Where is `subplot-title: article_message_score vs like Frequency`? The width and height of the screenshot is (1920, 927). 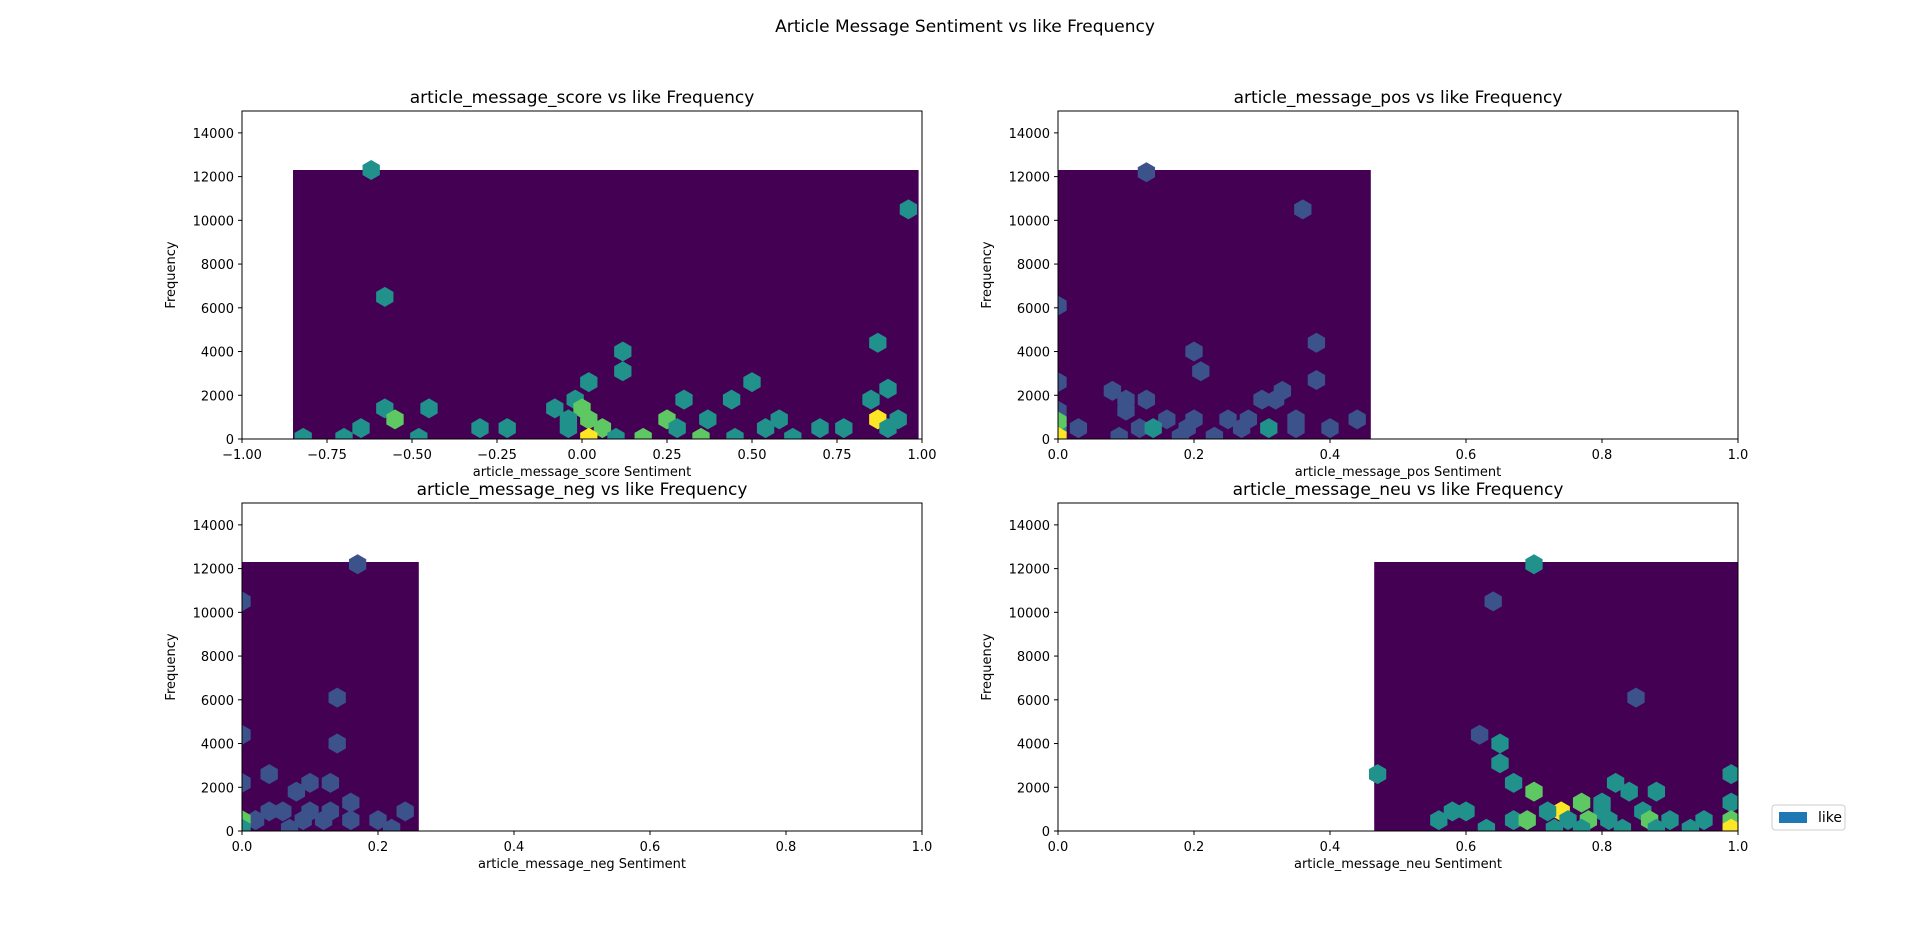 subplot-title: article_message_score vs like Frequency is located at coordinates (582, 98).